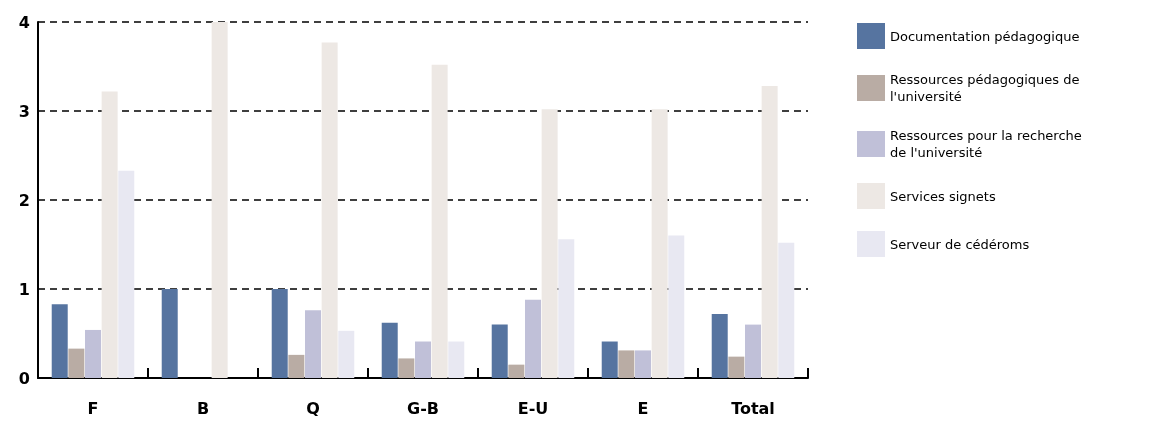  What do you see at coordinates (313, 408) in the screenshot?
I see `x-tick-label: Q` at bounding box center [313, 408].